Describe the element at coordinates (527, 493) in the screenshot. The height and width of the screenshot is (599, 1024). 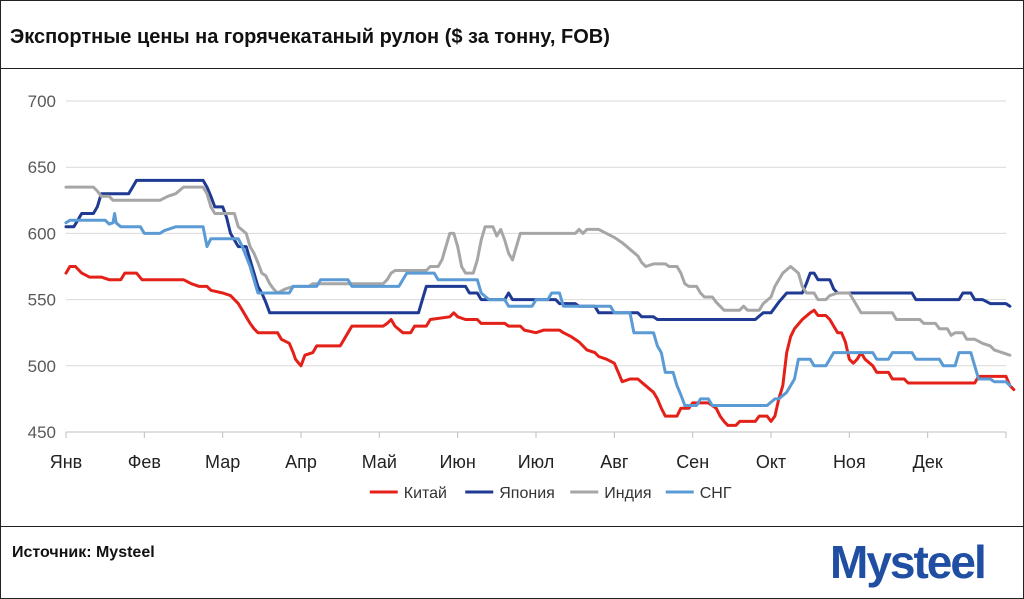
I see `legend-label: Япония` at that location.